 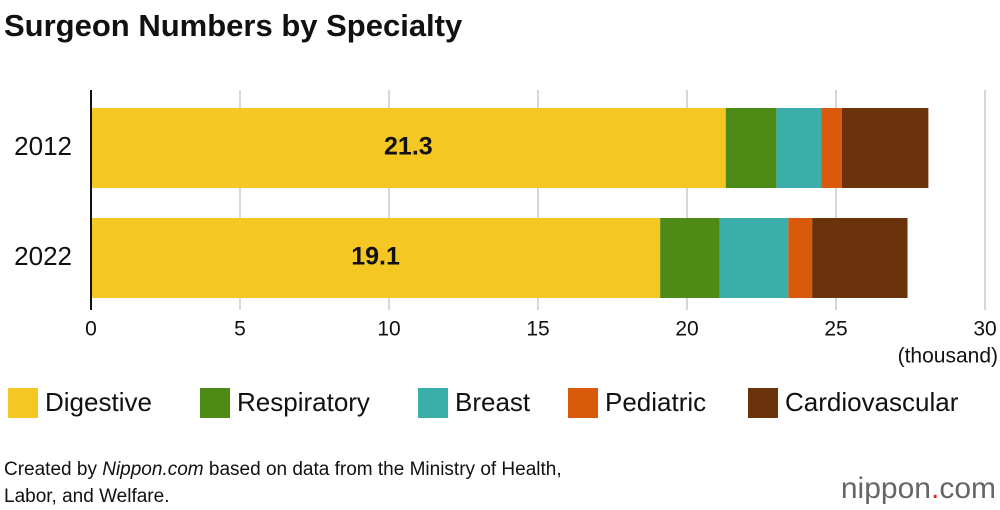 What do you see at coordinates (493, 402) in the screenshot?
I see `legend-label: Breast` at bounding box center [493, 402].